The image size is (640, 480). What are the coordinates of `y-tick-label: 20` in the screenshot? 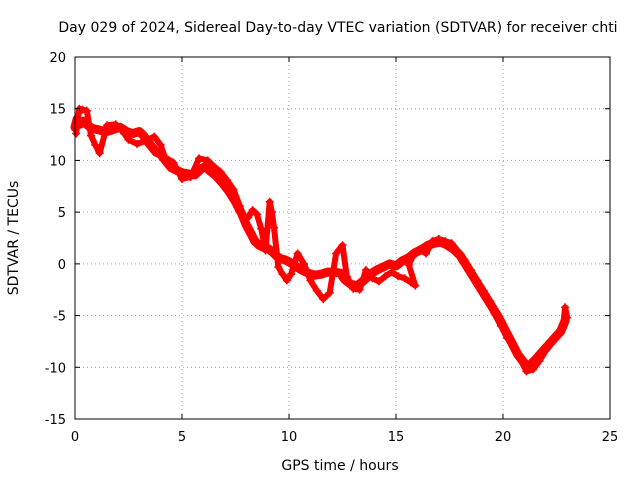 It's located at (57, 58).